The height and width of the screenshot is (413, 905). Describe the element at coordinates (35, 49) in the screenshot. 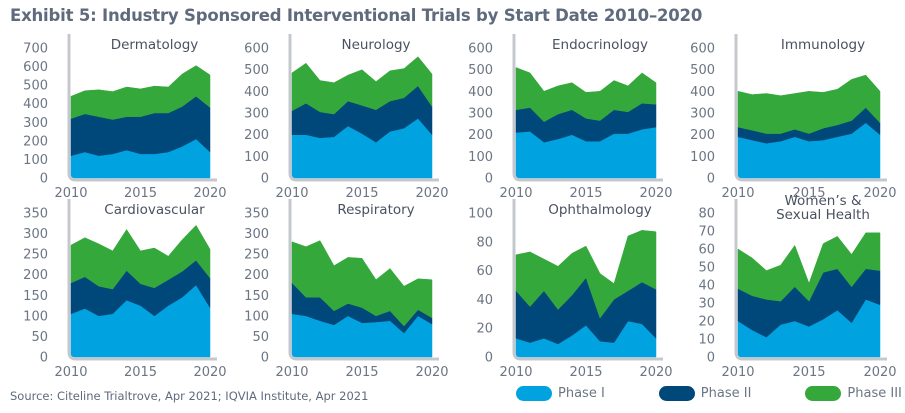

I see `y-tick-label: 700` at that location.